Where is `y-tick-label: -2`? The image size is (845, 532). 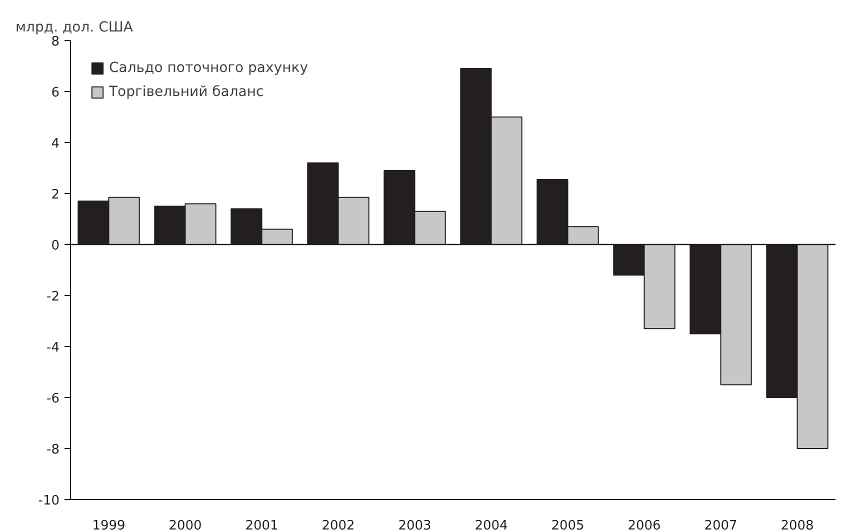 y-tick-label: -2 is located at coordinates (53, 297).